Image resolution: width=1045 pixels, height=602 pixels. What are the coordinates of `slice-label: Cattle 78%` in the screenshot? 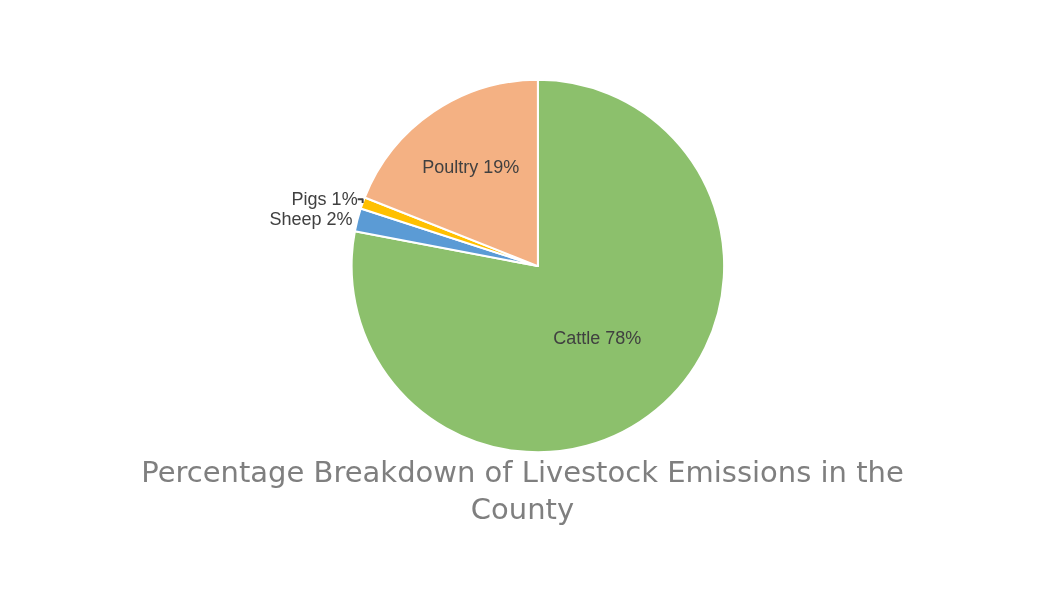 It's located at (597, 337).